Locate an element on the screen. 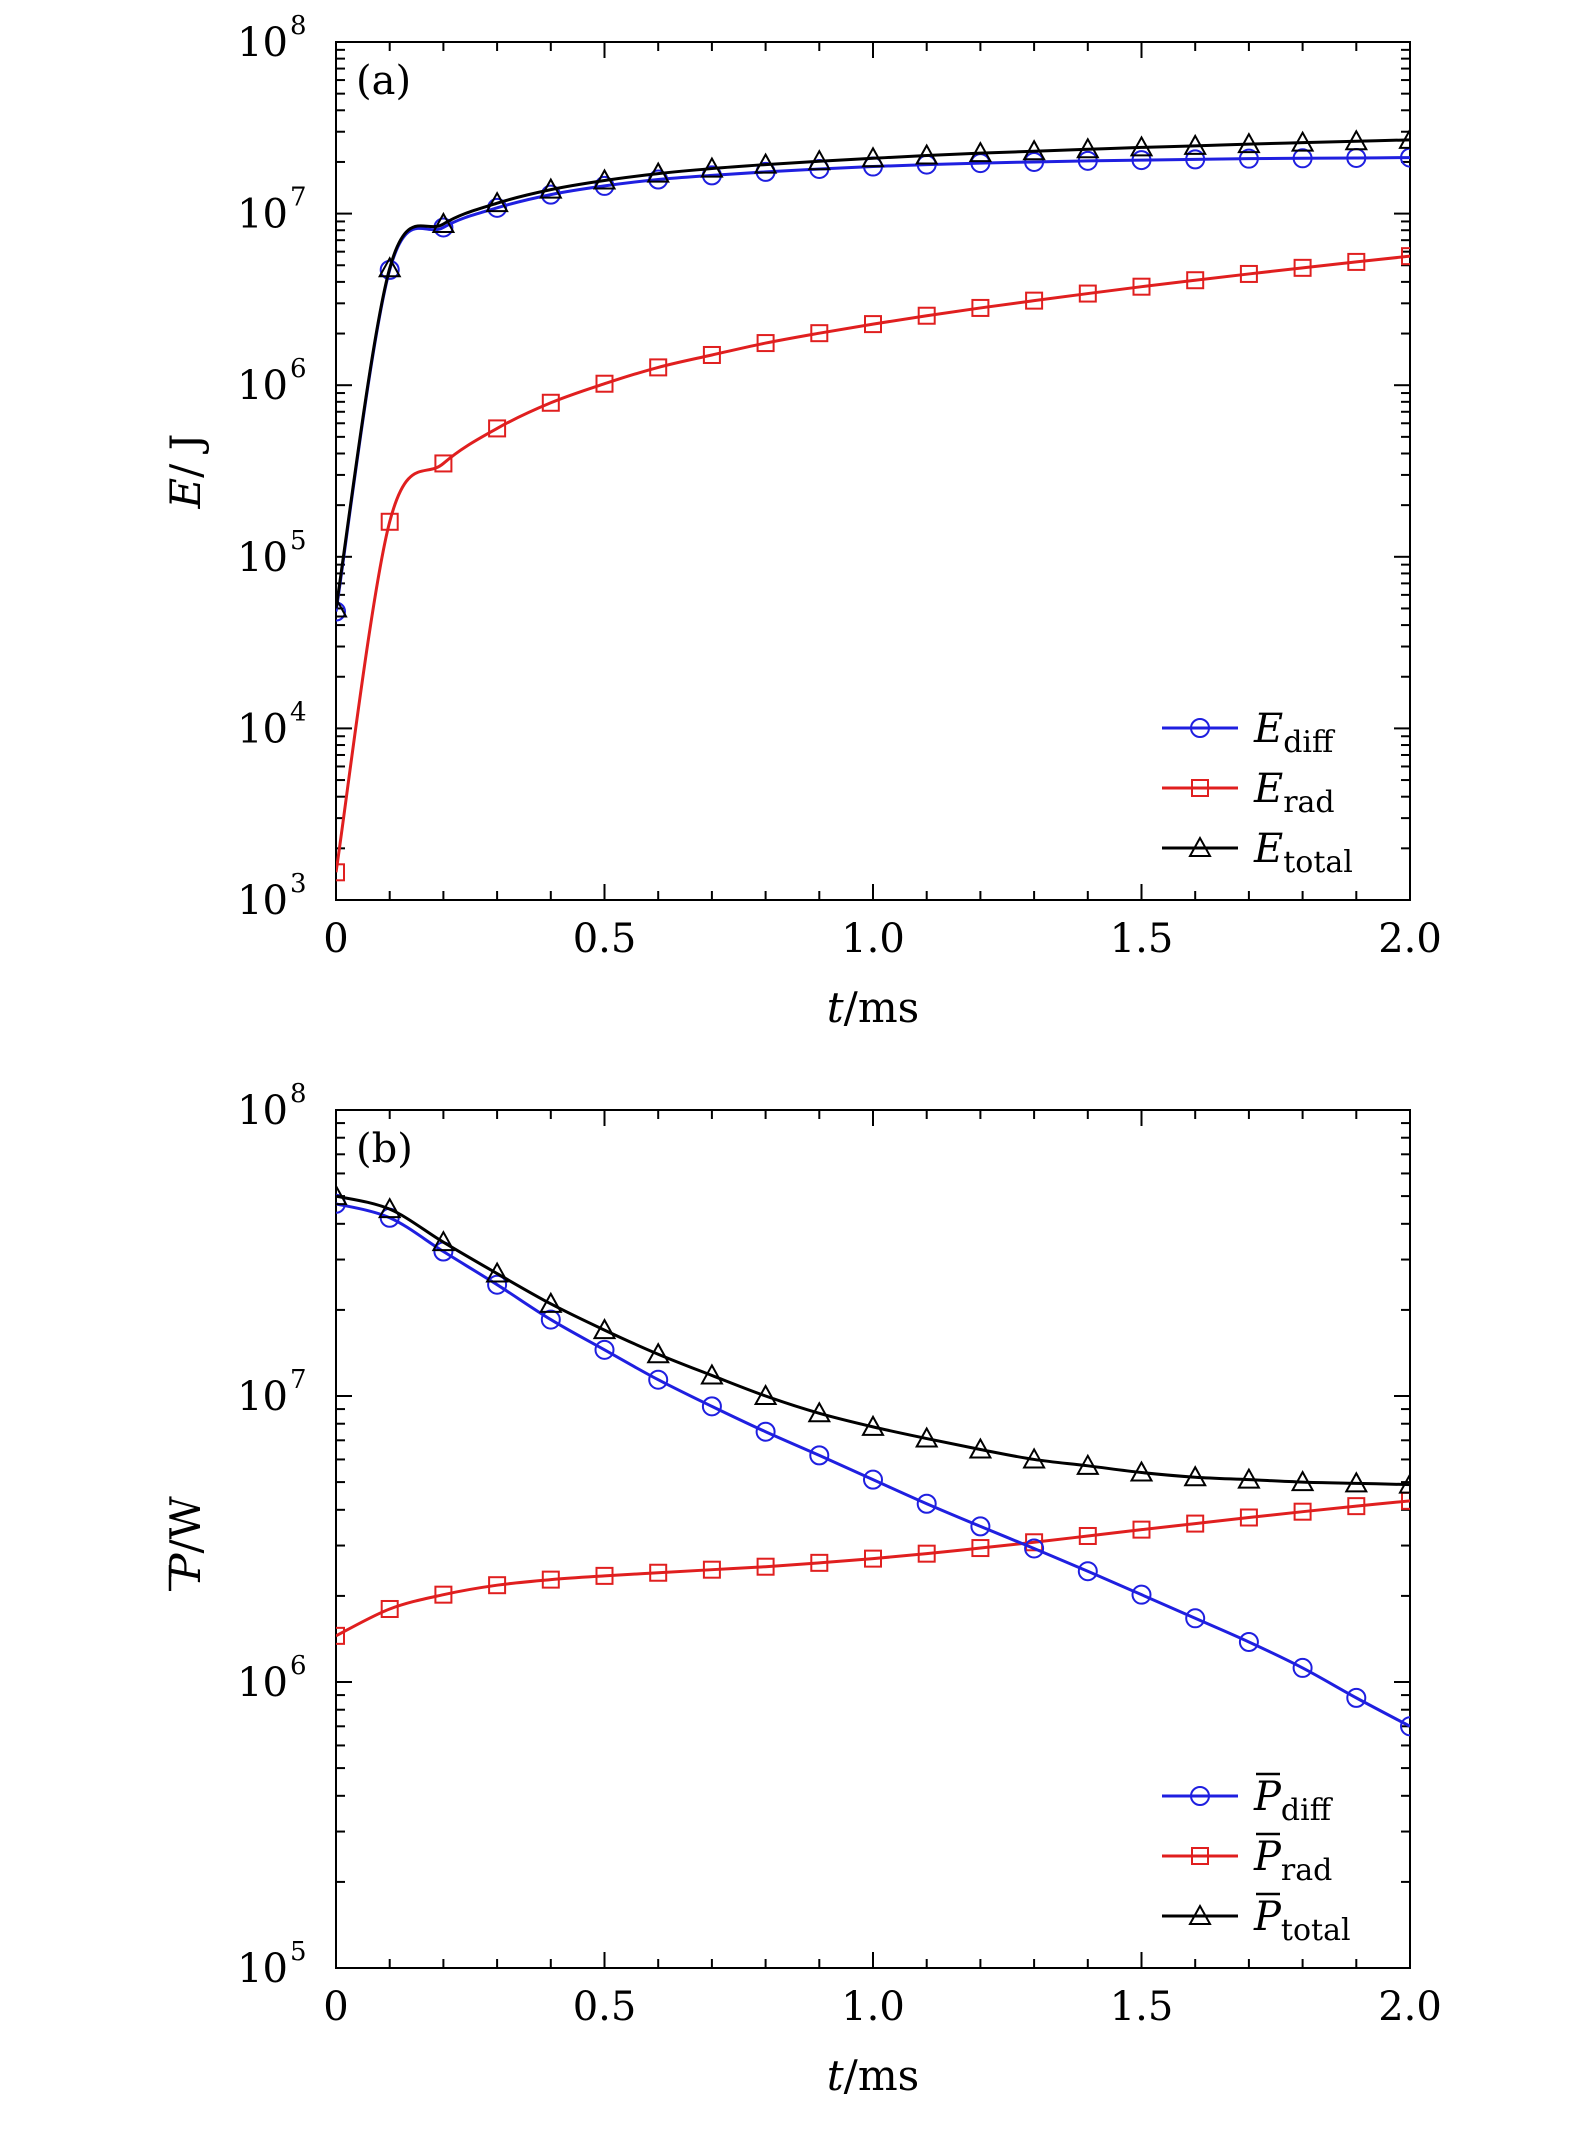 Image resolution: width=1575 pixels, height=2136 pixels. legend-label-rad: Prad is located at coordinates (1292, 1861).